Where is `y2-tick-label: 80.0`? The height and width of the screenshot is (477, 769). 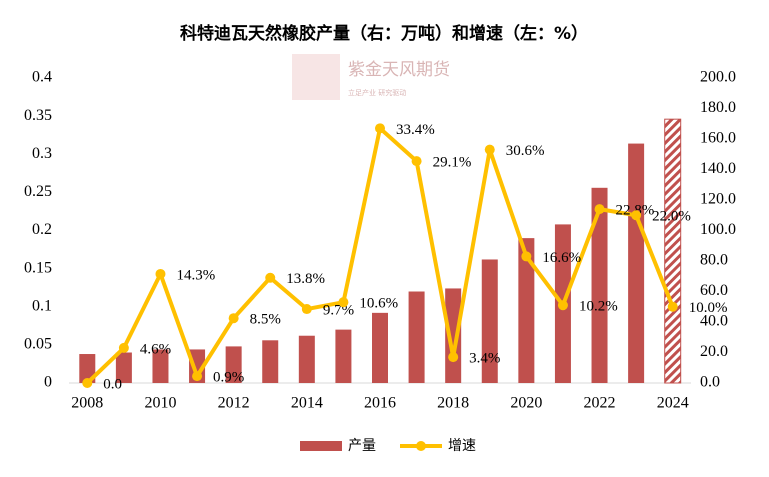
y2-tick-label: 80.0 is located at coordinates (714, 260).